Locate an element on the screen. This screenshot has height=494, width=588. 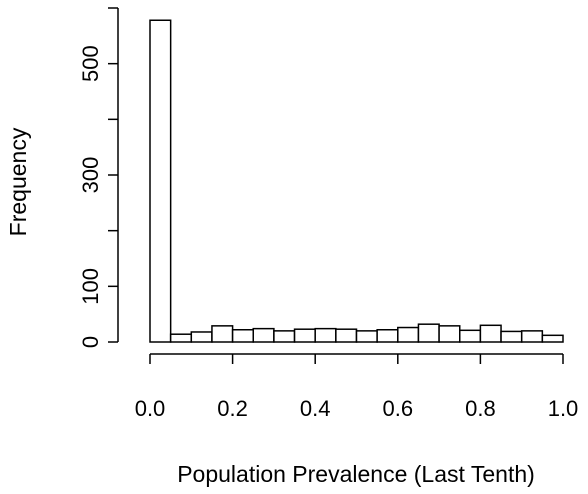
x-tick-label-1: 0.2 is located at coordinates (232, 408).